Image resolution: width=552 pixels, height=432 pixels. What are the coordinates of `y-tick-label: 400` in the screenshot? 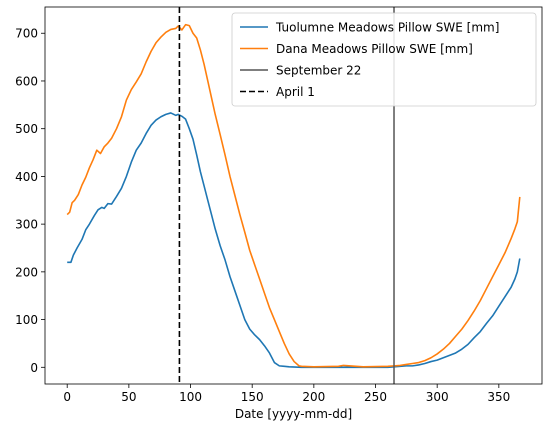 It's located at (26, 177).